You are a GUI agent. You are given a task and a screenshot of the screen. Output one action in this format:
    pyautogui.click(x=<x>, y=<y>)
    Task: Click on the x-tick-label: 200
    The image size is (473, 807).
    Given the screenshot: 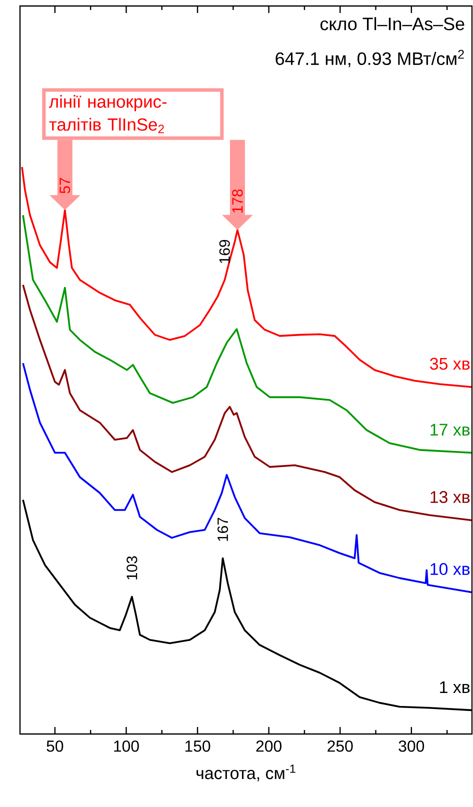 What is the action you would take?
    pyautogui.click(x=269, y=746)
    